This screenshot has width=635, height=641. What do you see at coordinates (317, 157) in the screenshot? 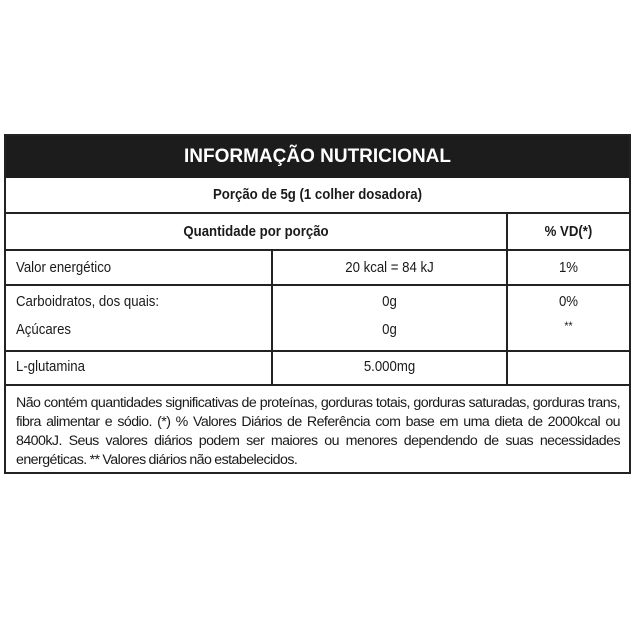
I see `table-title: INFORMAÇÃO NUTRICIONAL` at bounding box center [317, 157].